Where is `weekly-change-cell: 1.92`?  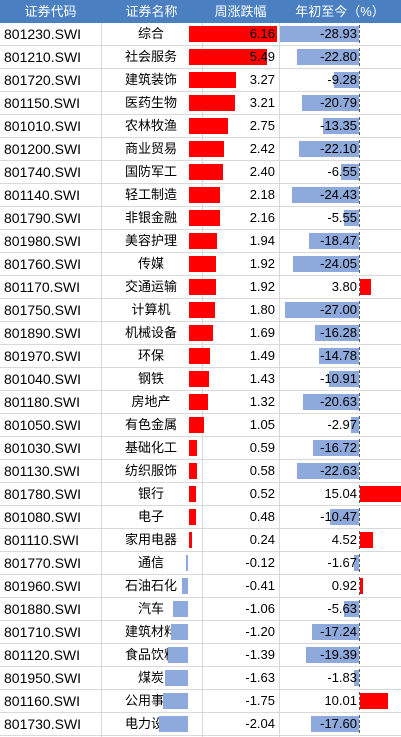
weekly-change-cell: 1.92 is located at coordinates (233, 287).